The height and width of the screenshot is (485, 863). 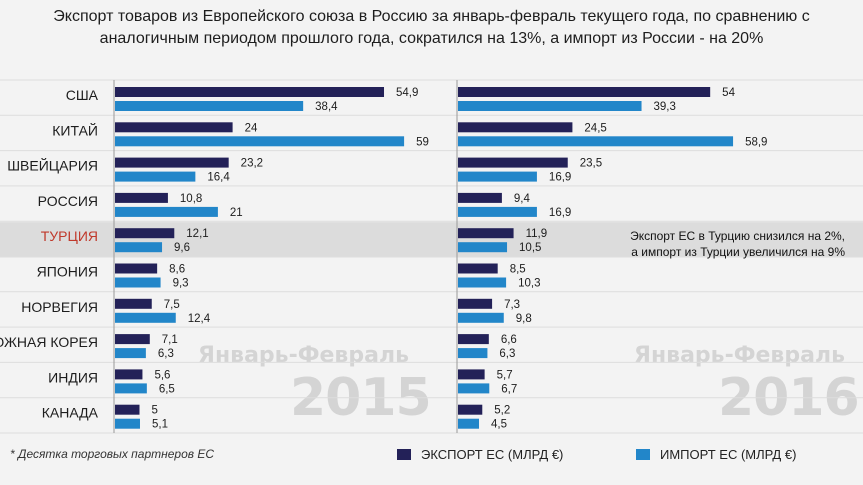 I want to click on value-label-import-2016: 58,9, so click(x=756, y=142).